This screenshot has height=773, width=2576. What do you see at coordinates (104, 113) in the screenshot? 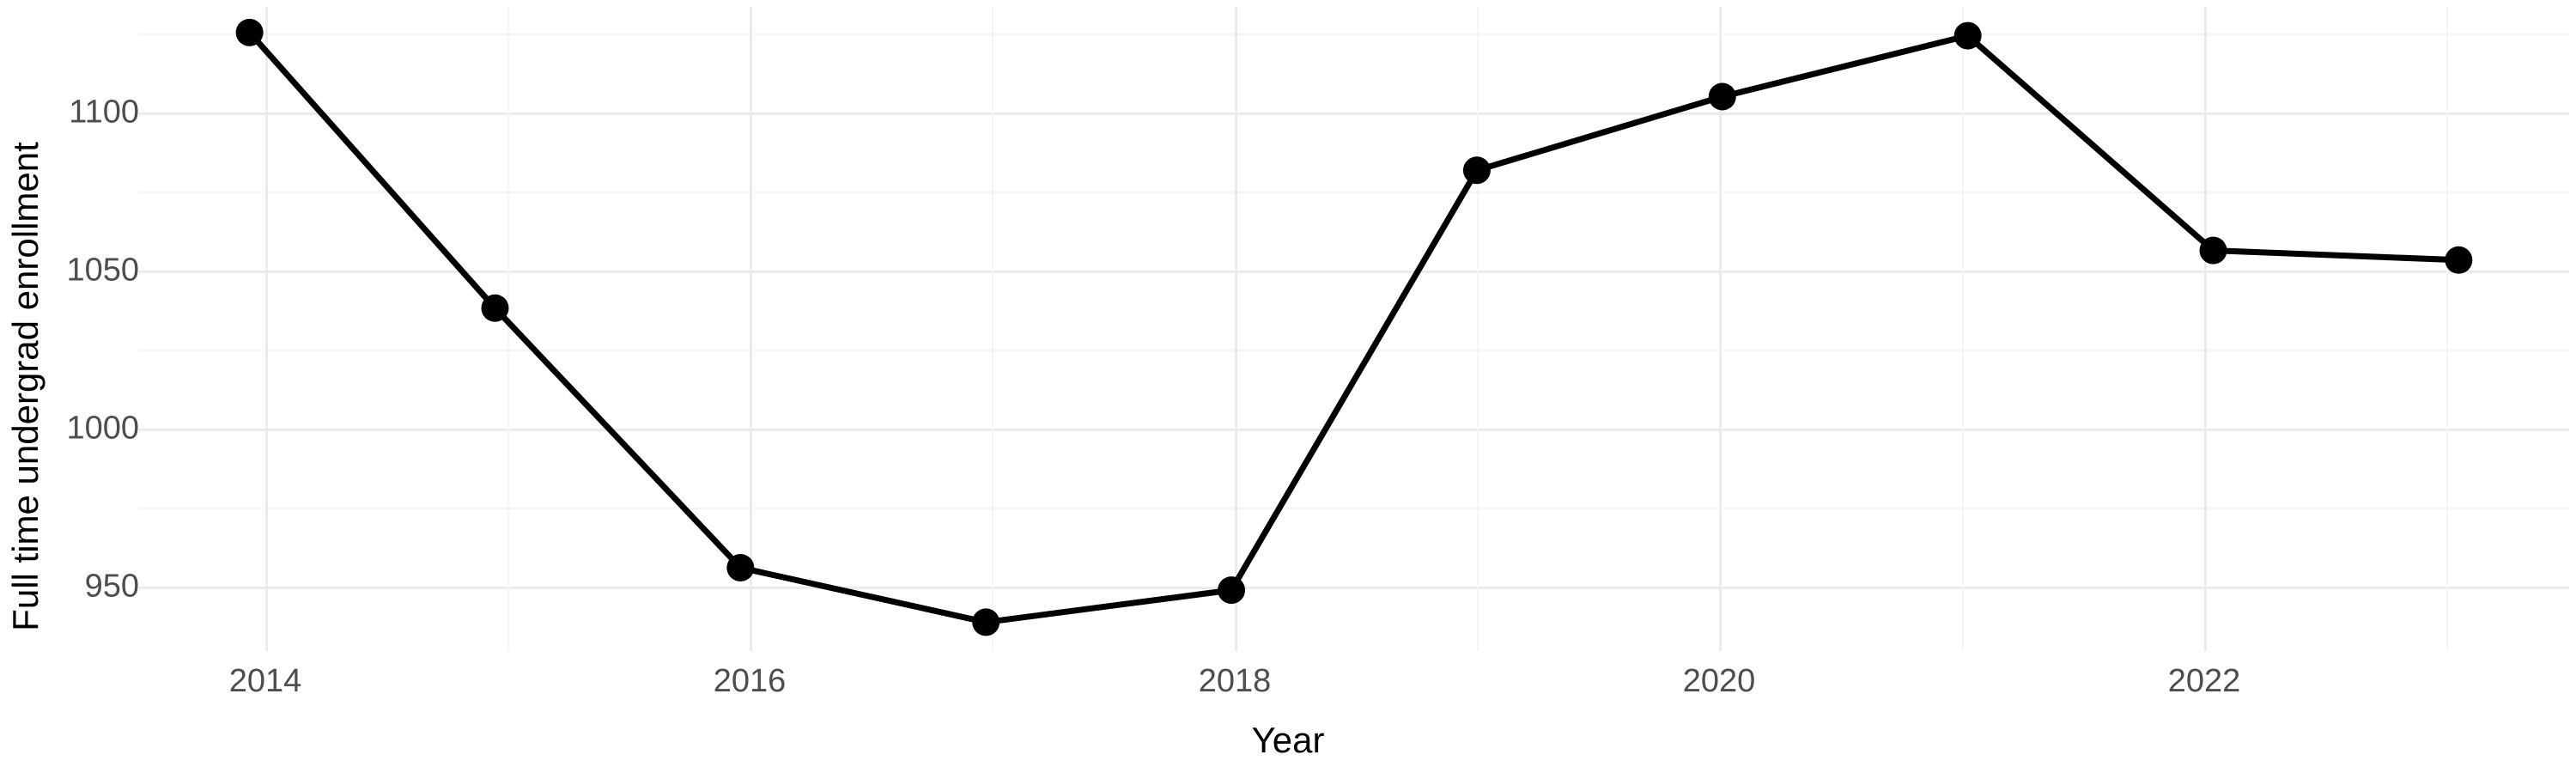
I see `y-tick-label-1100: 1100` at bounding box center [104, 113].